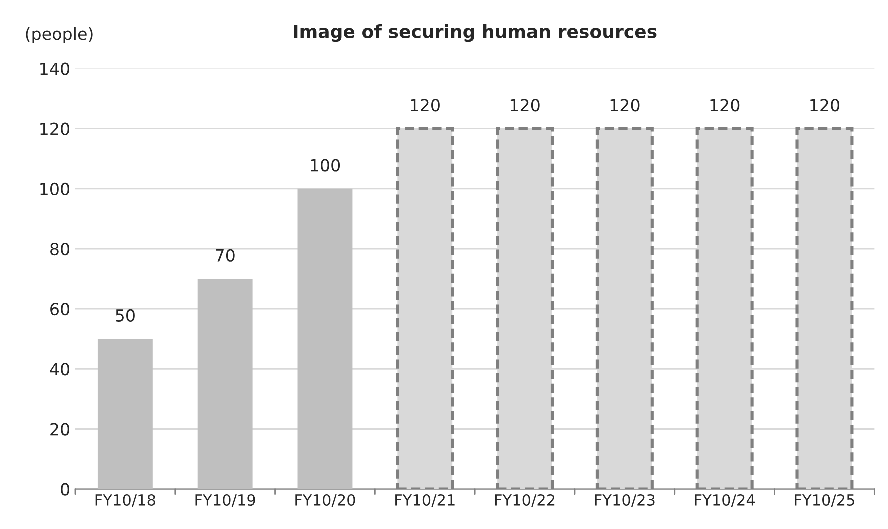 The height and width of the screenshot is (529, 888). I want to click on chart-title: Image of securing human resources, so click(475, 33).